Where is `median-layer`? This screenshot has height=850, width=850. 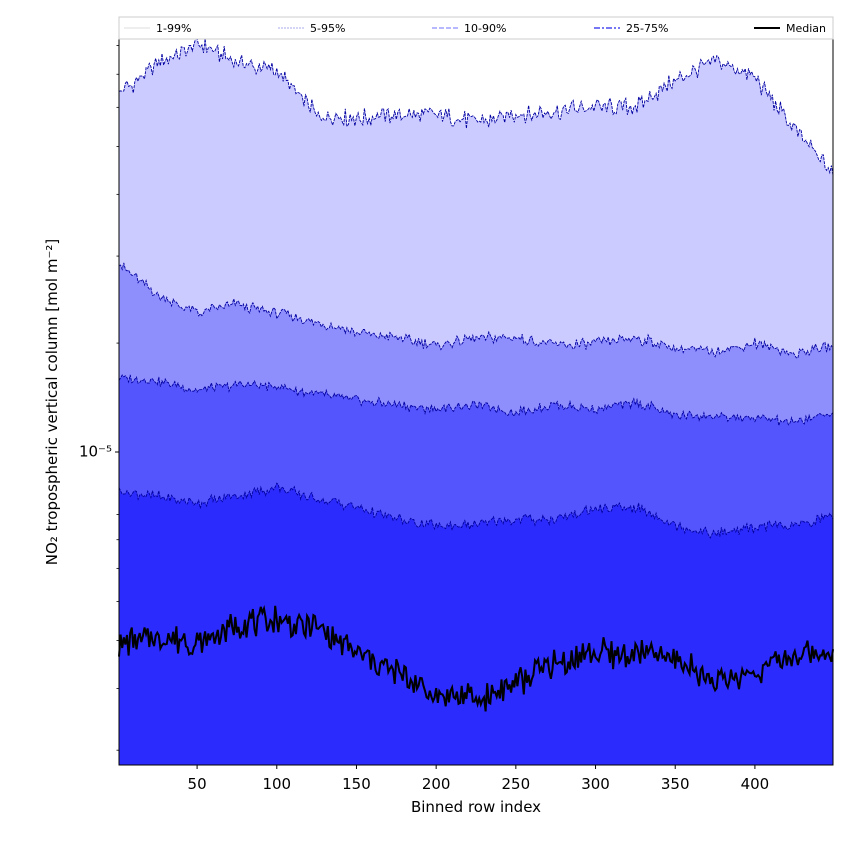 median-layer is located at coordinates (476, 658).